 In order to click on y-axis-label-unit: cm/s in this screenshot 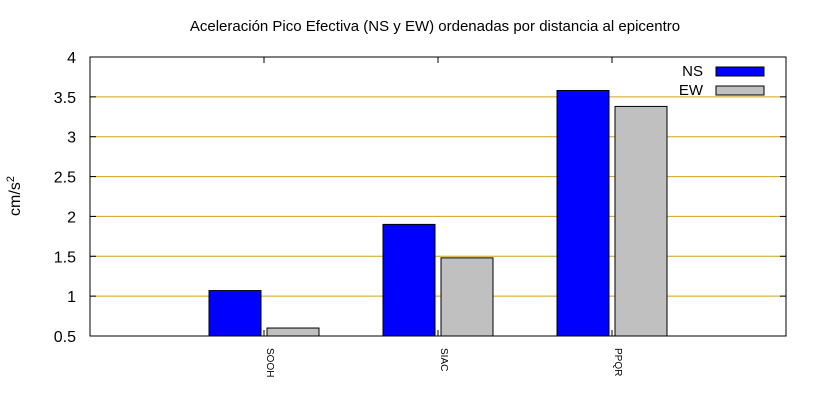, I will do `click(15, 199)`.